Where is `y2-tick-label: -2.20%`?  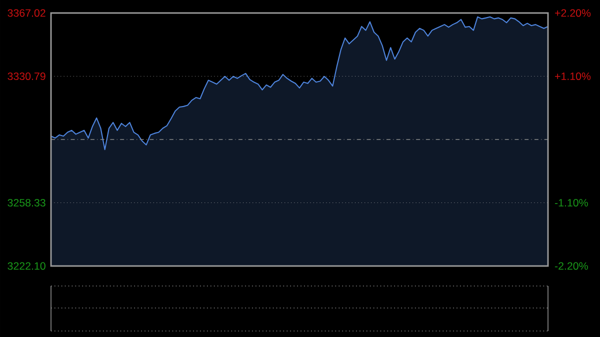
y2-tick-label: -2.20% is located at coordinates (571, 266).